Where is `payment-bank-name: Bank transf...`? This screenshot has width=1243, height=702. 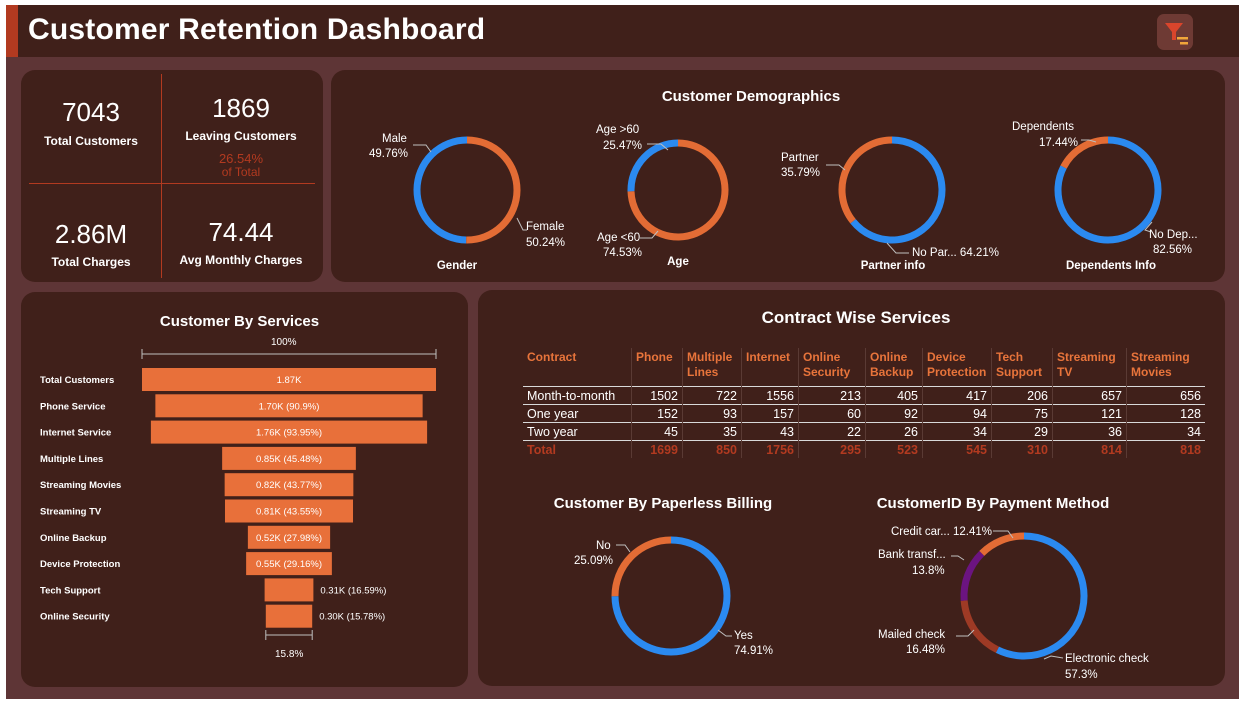 payment-bank-name: Bank transf... is located at coordinates (912, 555).